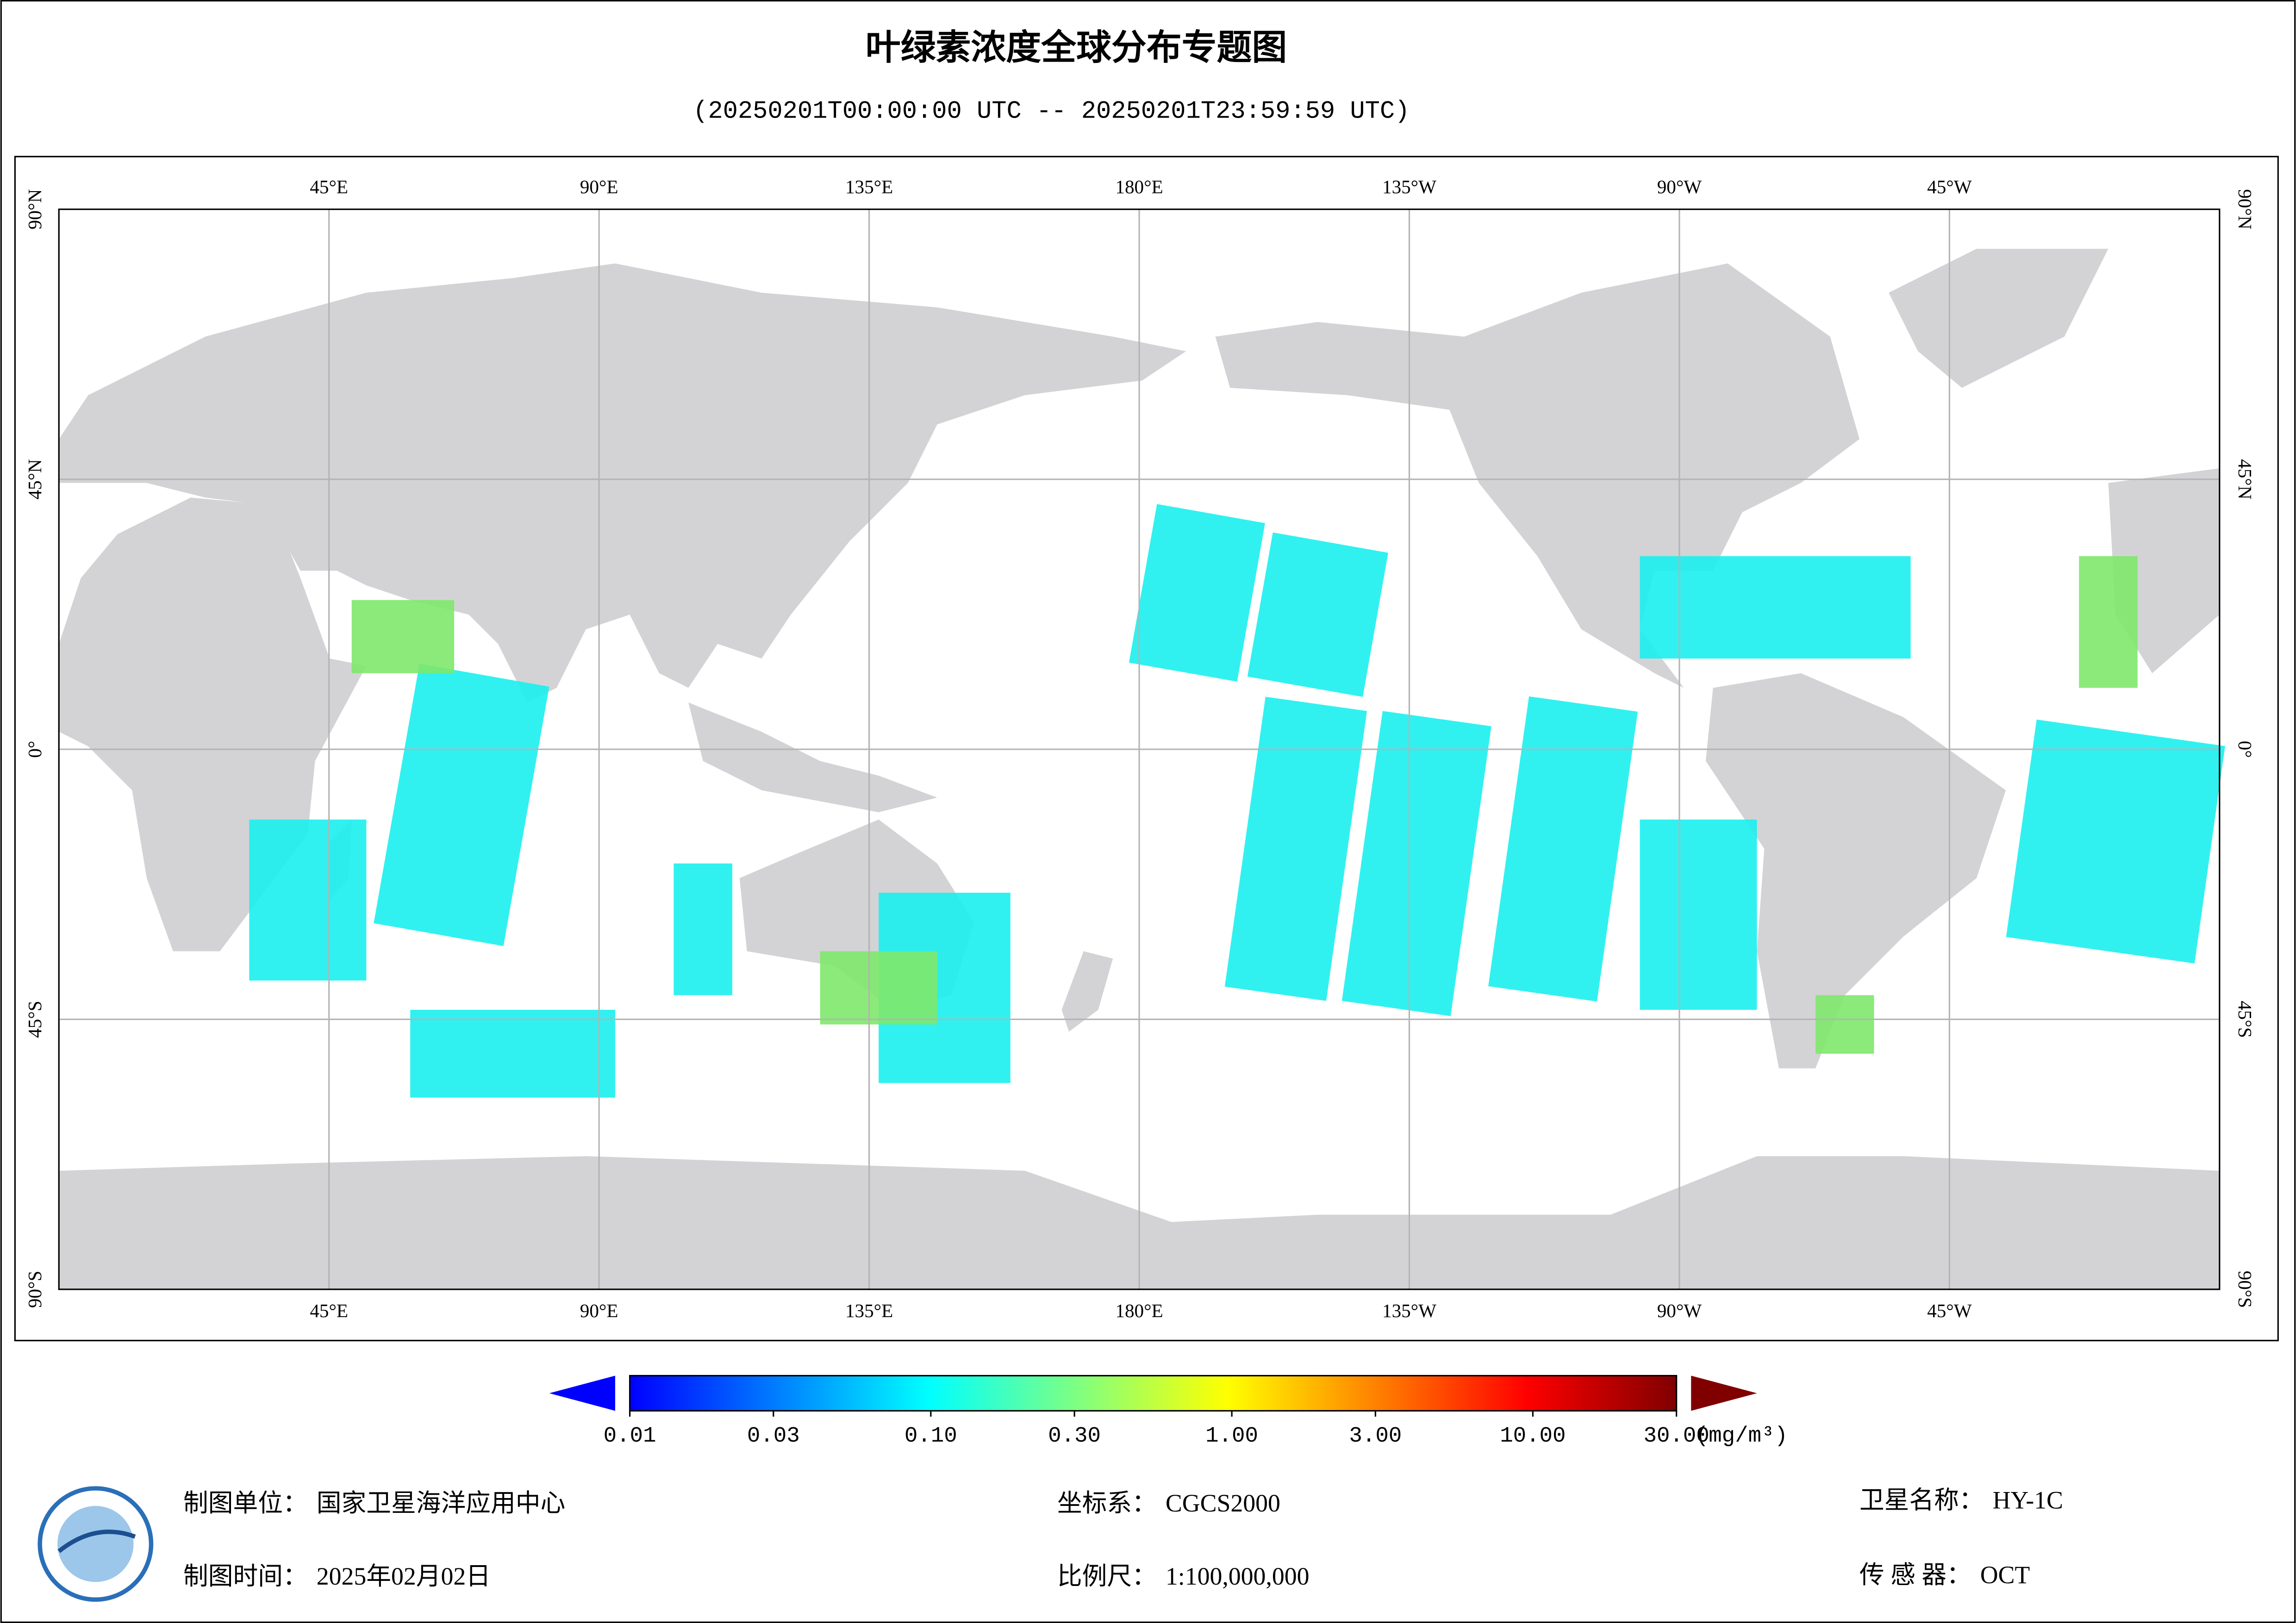  What do you see at coordinates (1409, 1310) in the screenshot?
I see `lon-label-bottom: 135°W` at bounding box center [1409, 1310].